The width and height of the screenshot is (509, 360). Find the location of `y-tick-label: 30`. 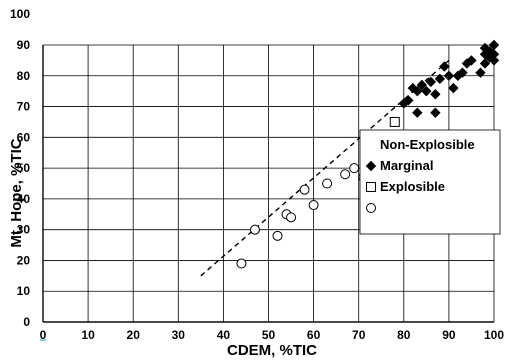

y-tick-label: 30 is located at coordinates (24, 230).